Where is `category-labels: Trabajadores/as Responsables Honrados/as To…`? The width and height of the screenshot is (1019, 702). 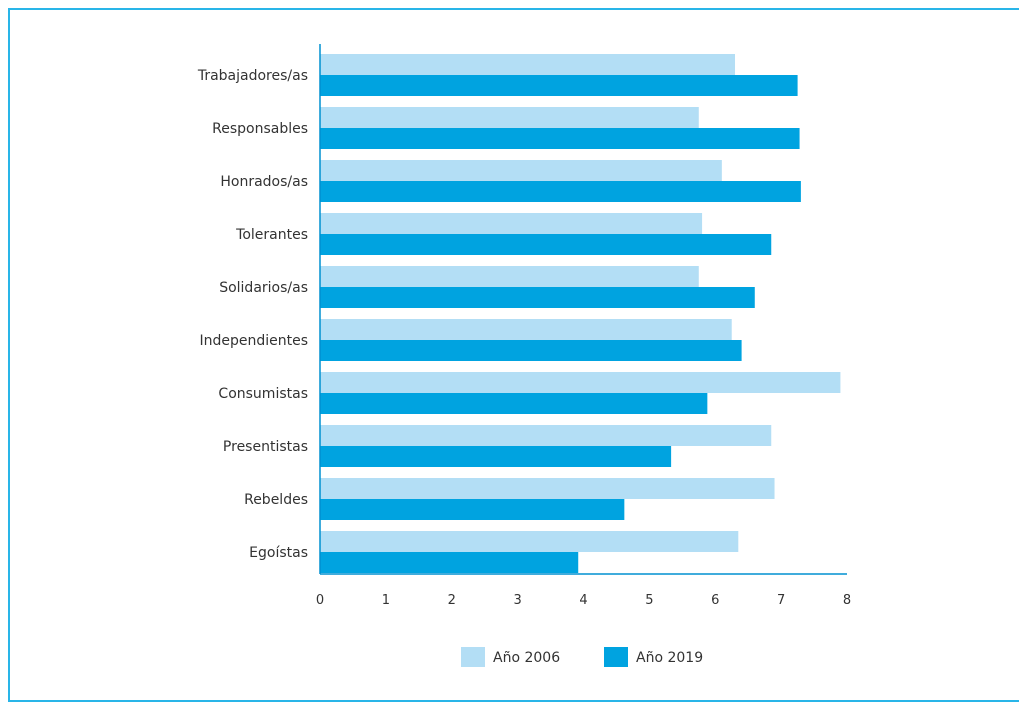 category-labels: Trabajadores/as Responsables Honrados/as To… is located at coordinates (252, 314).